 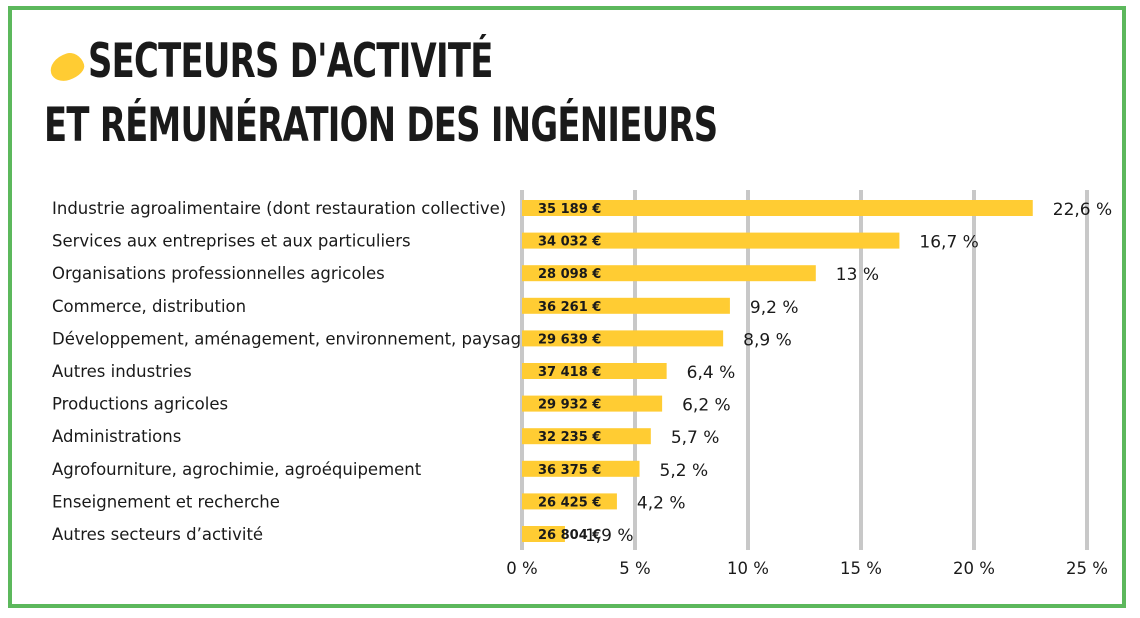 What do you see at coordinates (569, 307) in the screenshot?
I see `salary-label: 36 261 €` at bounding box center [569, 307].